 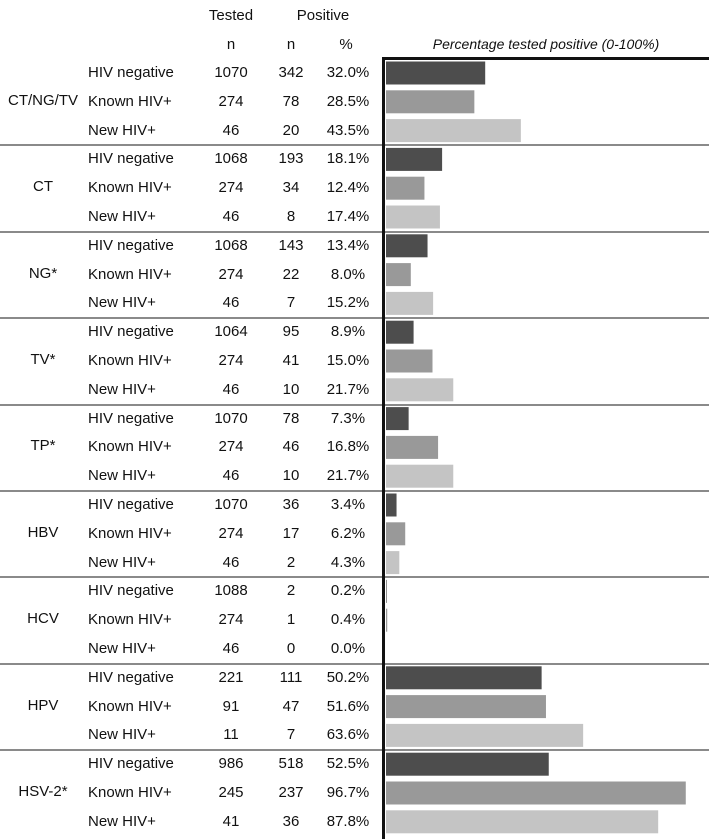 What do you see at coordinates (348, 360) in the screenshot?
I see `percent-value: 15.0%` at bounding box center [348, 360].